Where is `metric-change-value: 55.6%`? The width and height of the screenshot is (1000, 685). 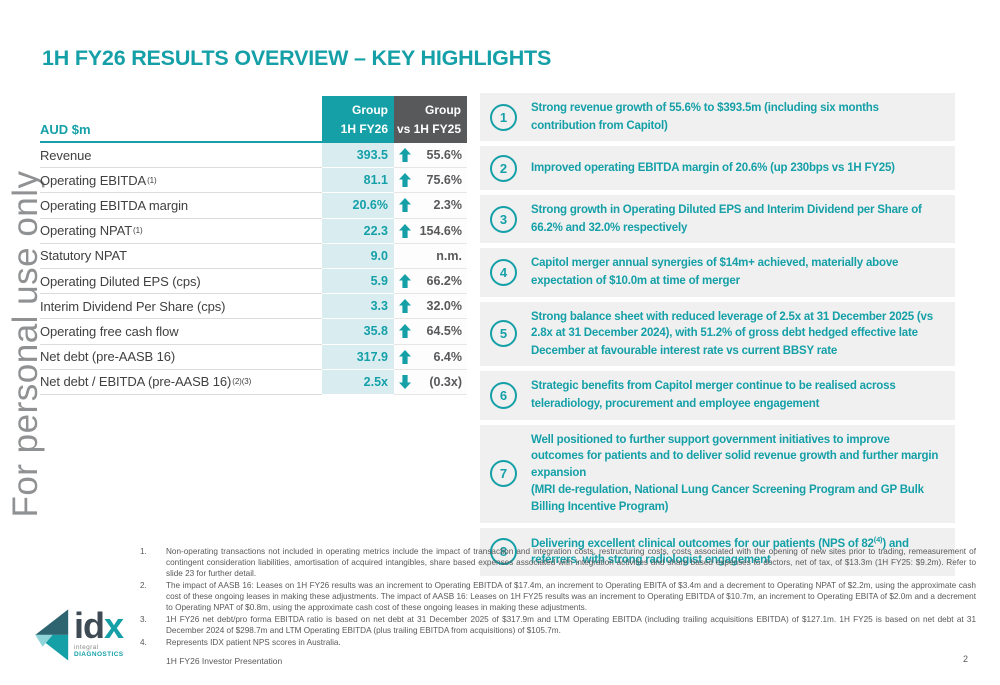 metric-change-value: 55.6% is located at coordinates (444, 155).